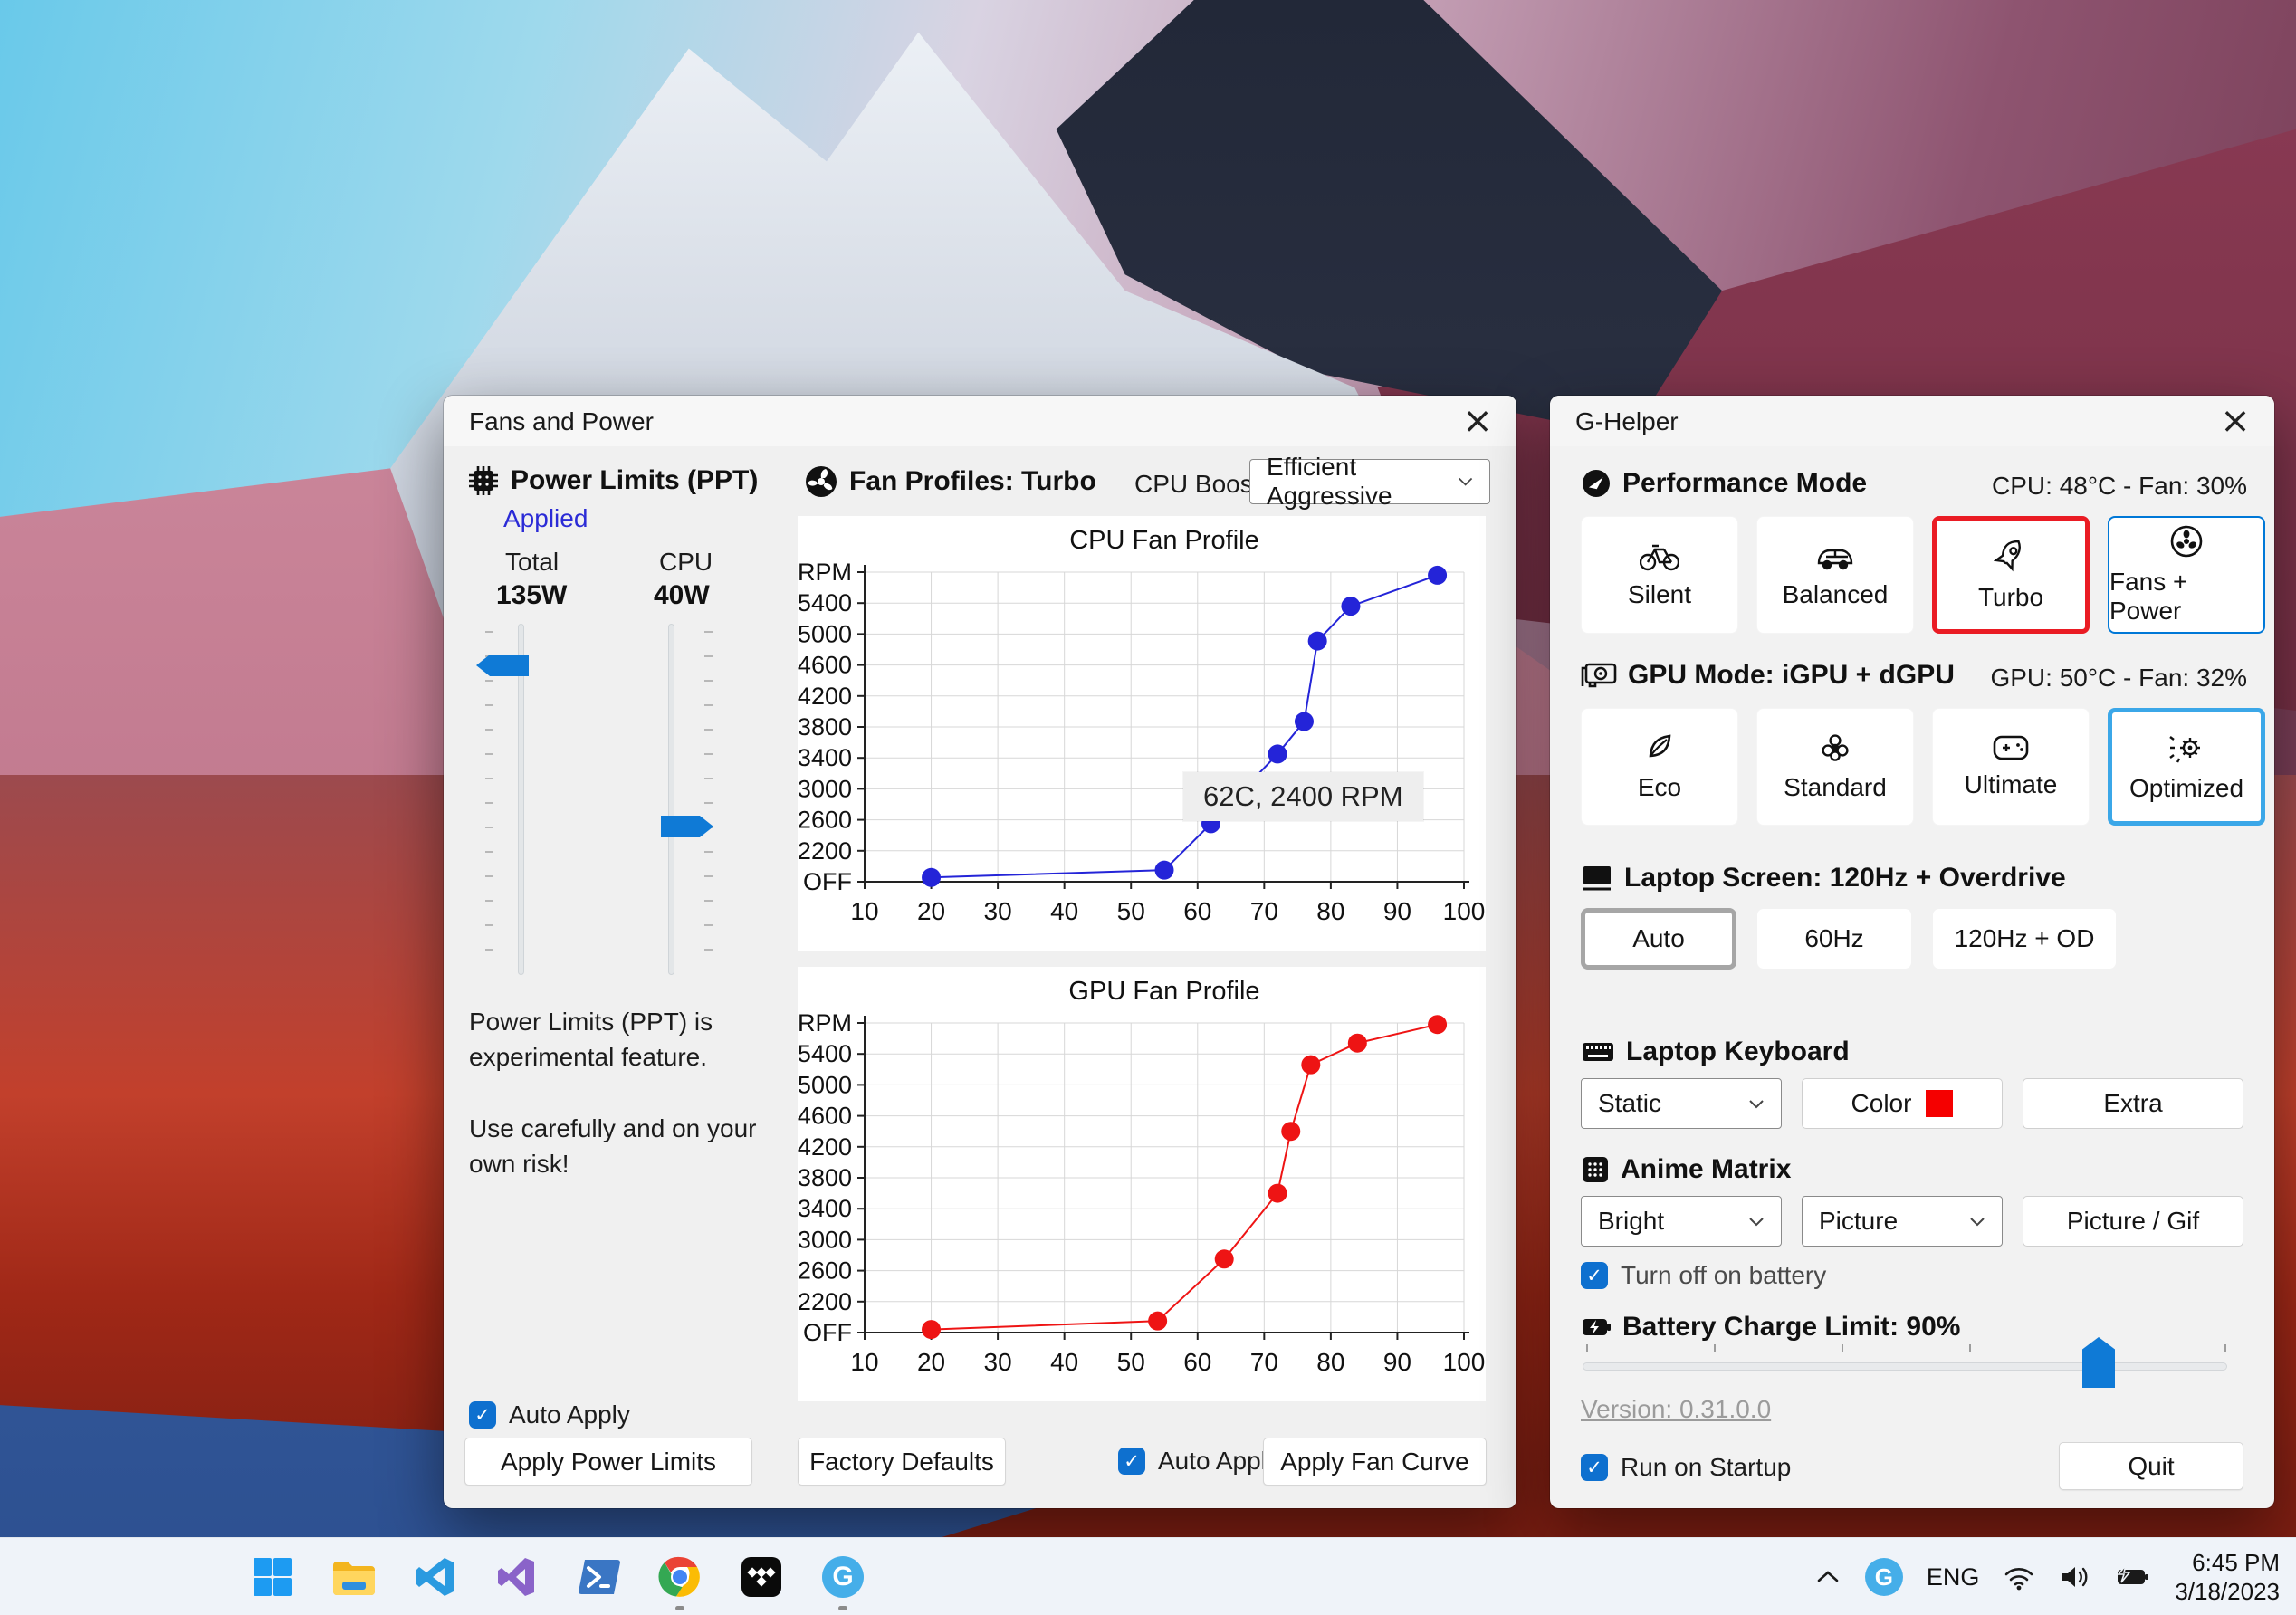 Image resolution: width=2296 pixels, height=1615 pixels. Describe the element at coordinates (2227, 1591) in the screenshot. I see `date-label: 3/18/2023` at that location.